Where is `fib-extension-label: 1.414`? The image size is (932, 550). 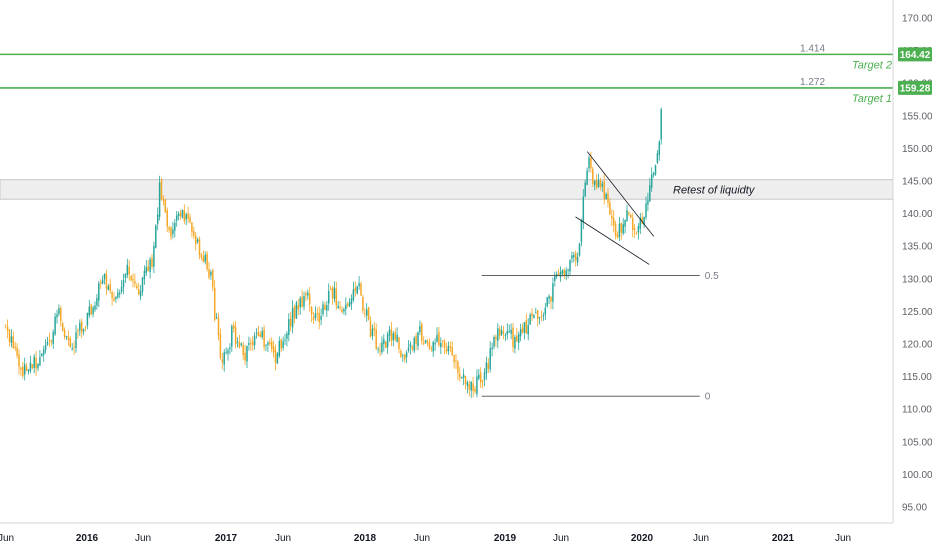 fib-extension-label: 1.414 is located at coordinates (812, 48).